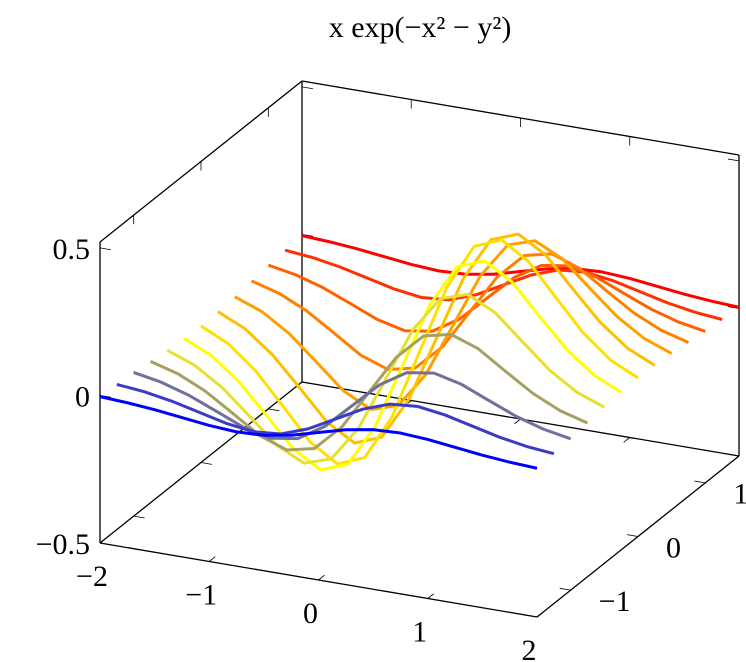  What do you see at coordinates (420, 27) in the screenshot?
I see `chart-title: x exp(−x² − y²)` at bounding box center [420, 27].